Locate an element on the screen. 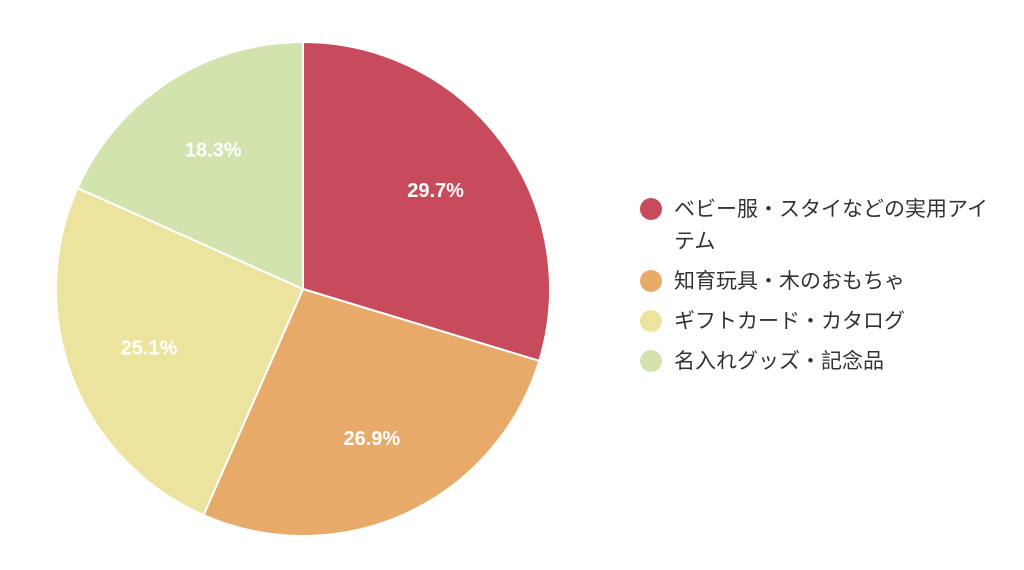  legend-label: ベビー服・スタイなどの実用アイテム is located at coordinates (831, 225).